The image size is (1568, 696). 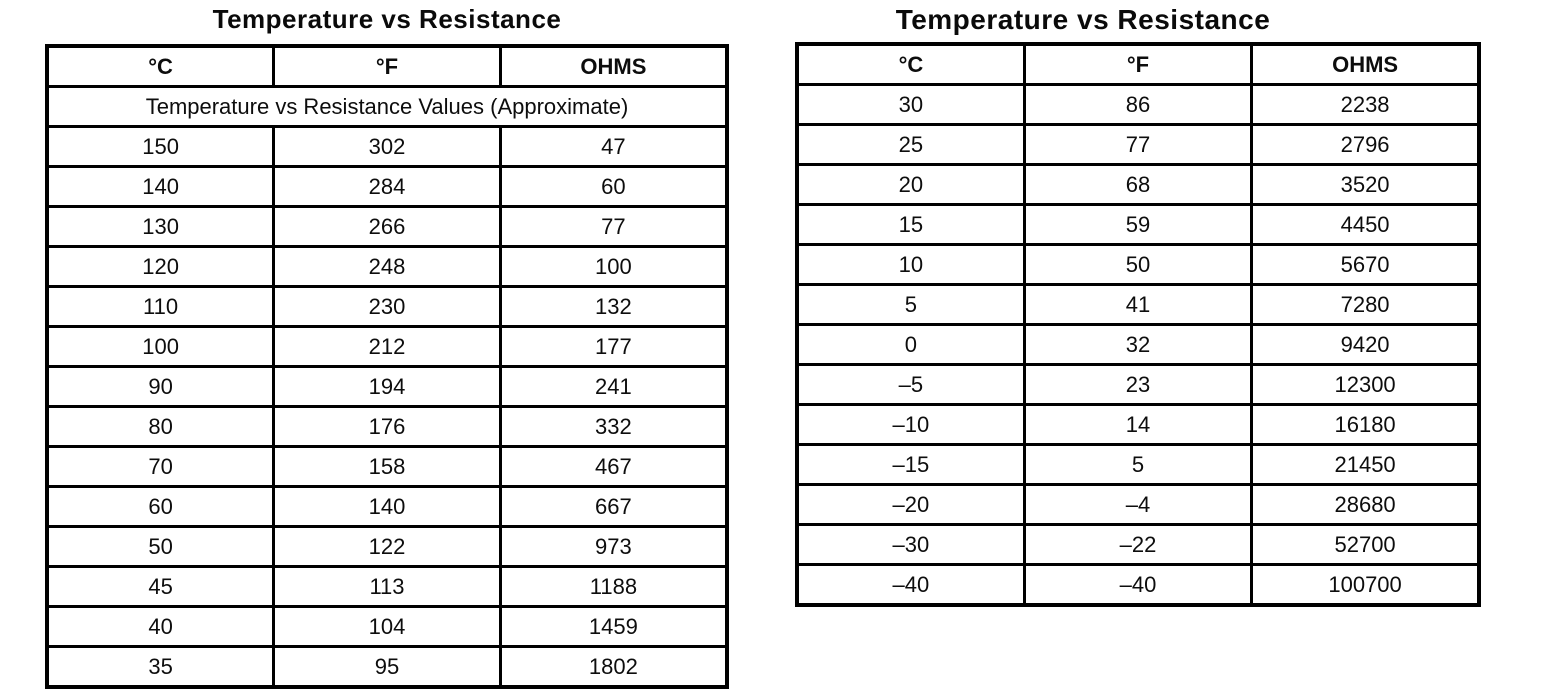 What do you see at coordinates (910, 104) in the screenshot?
I see `table-cell: 30` at bounding box center [910, 104].